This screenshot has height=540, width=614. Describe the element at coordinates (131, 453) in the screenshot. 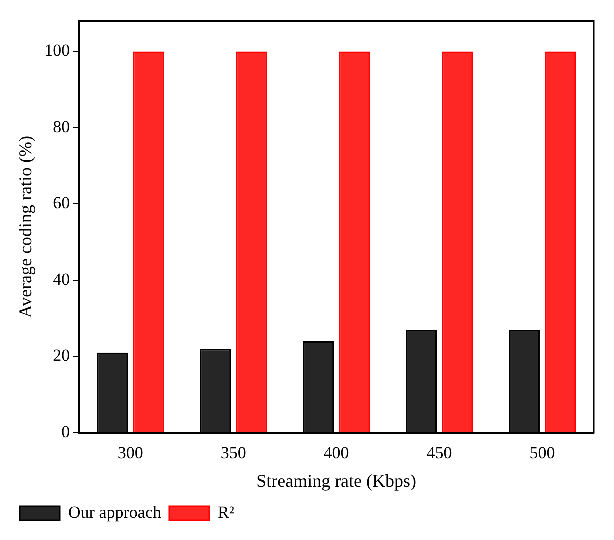

I see `x-tick-label: 300` at that location.